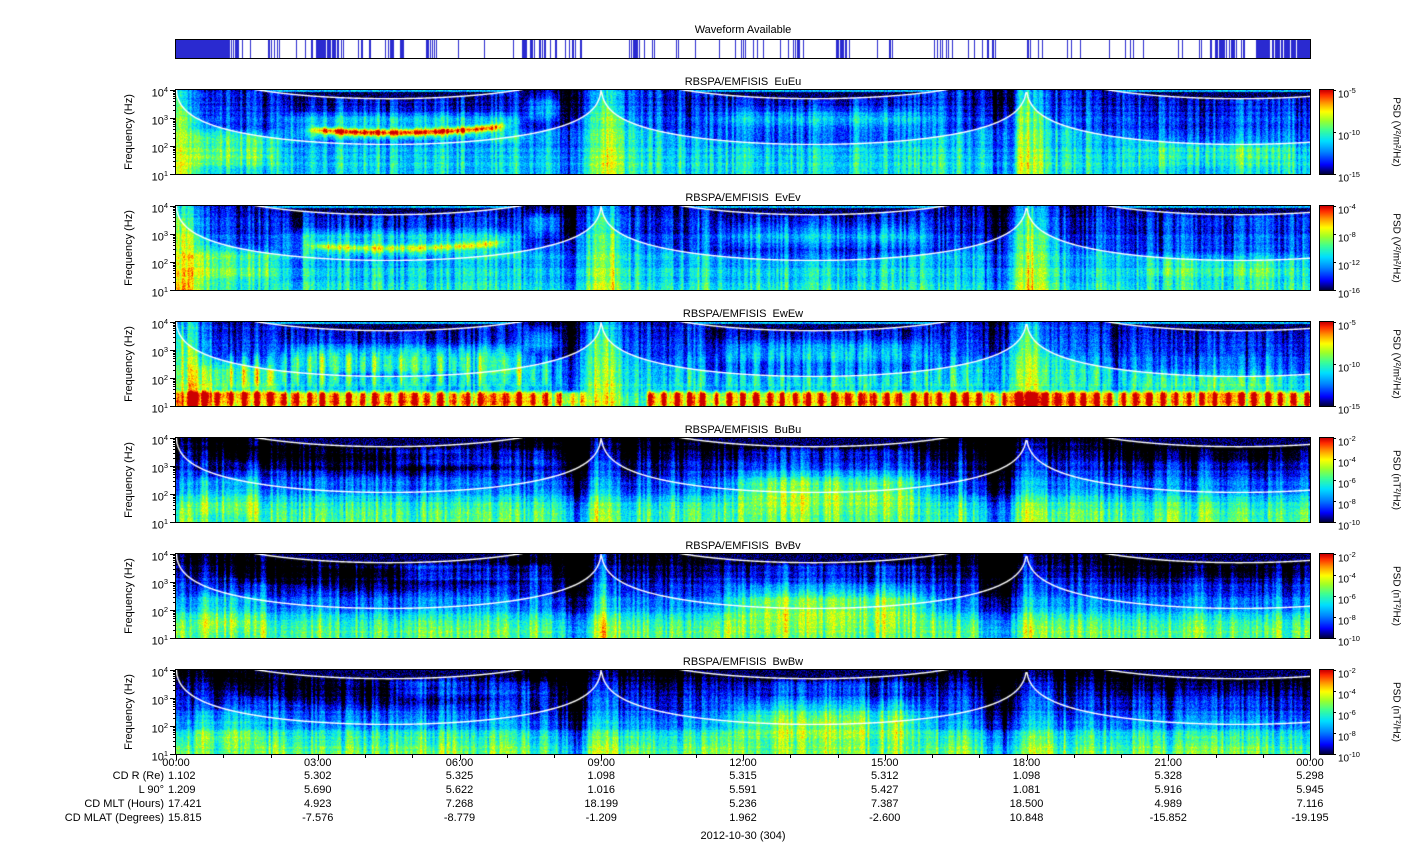 The width and height of the screenshot is (1408, 859). What do you see at coordinates (743, 480) in the screenshot?
I see `spectrogram-plot-BuBu` at bounding box center [743, 480].